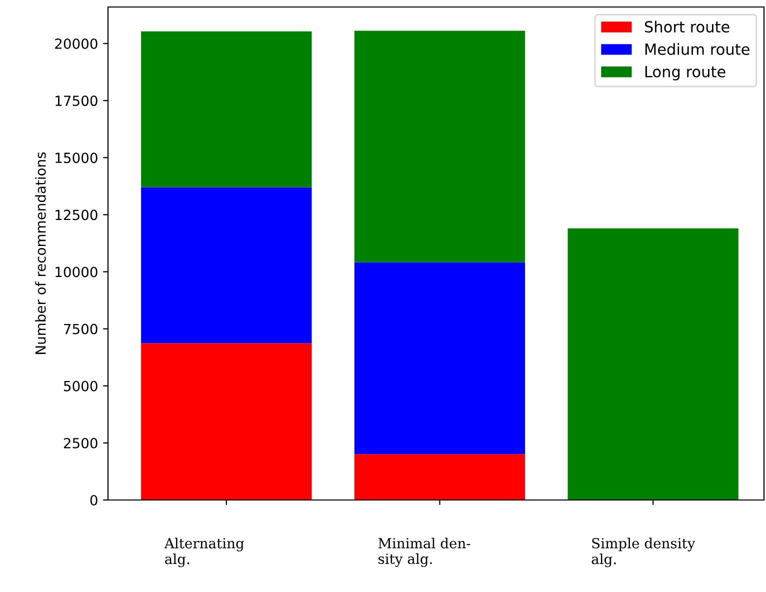  Describe the element at coordinates (77, 215) in the screenshot. I see `y-tick-label: 12500` at that location.